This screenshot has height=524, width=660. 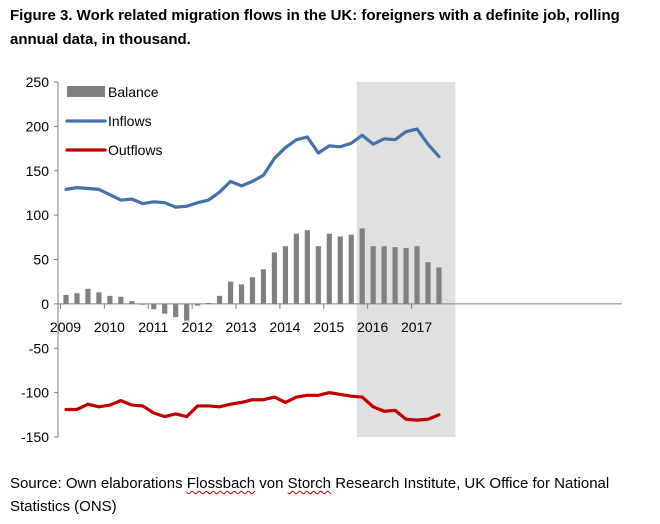 I want to click on y-tick-label: 200, so click(x=38, y=126).